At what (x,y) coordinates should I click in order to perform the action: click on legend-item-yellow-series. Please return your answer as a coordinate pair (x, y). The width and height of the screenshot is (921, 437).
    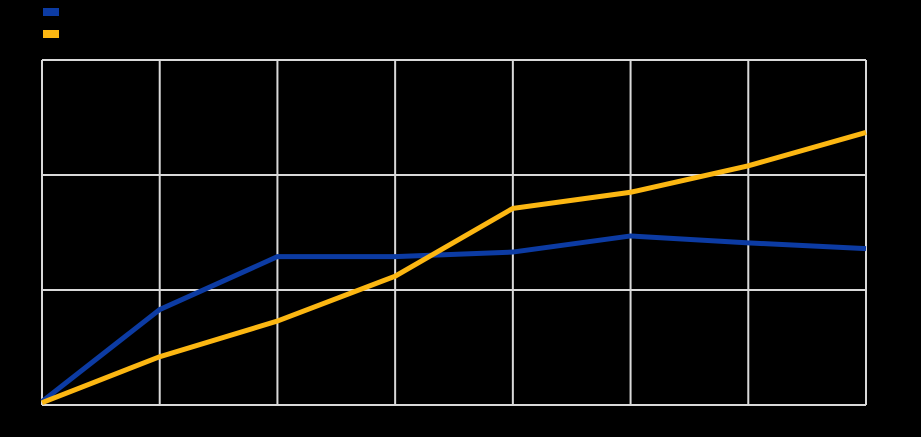
    Looking at the image, I should click on (54, 34).